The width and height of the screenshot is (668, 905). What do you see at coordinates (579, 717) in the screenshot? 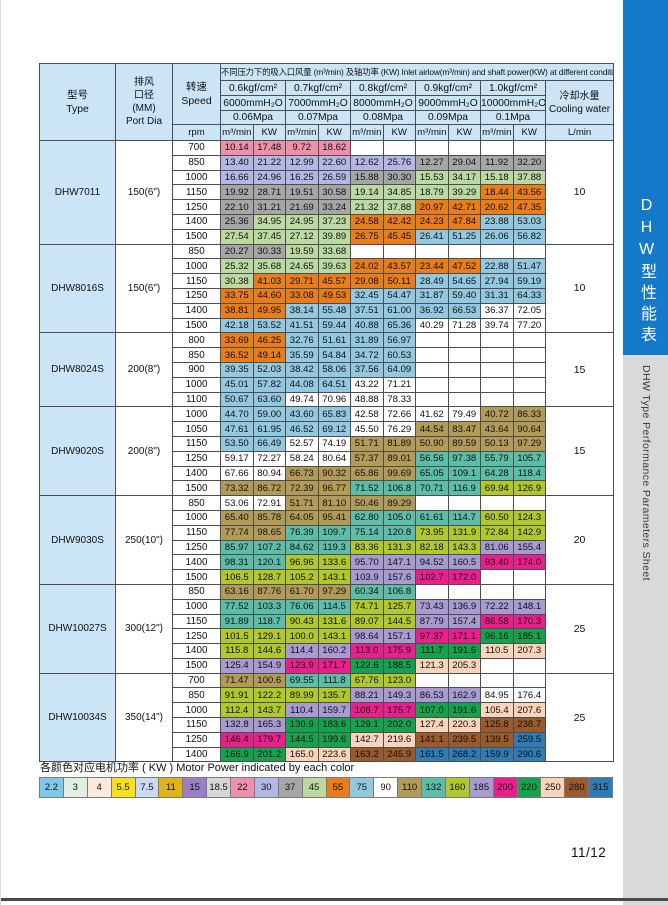
I see `cooling-water-cell: 25` at bounding box center [579, 717].